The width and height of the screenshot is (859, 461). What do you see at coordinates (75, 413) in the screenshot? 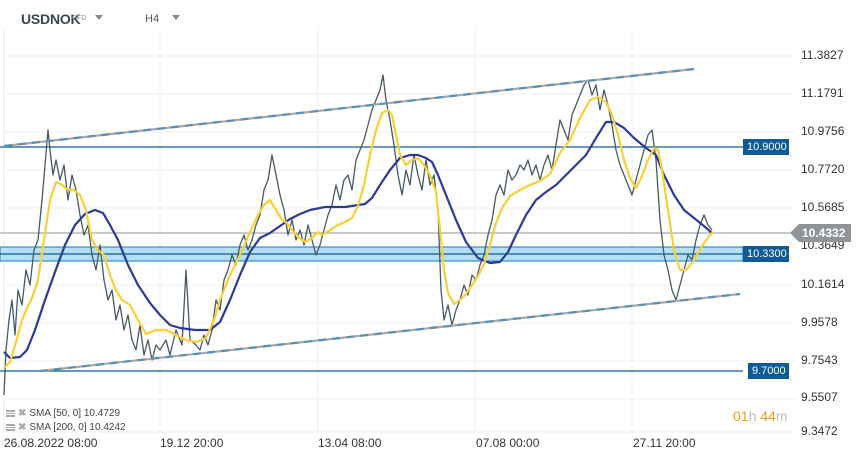
I see `indicator-label: SMA [50, 0] 10.4729` at bounding box center [75, 413].